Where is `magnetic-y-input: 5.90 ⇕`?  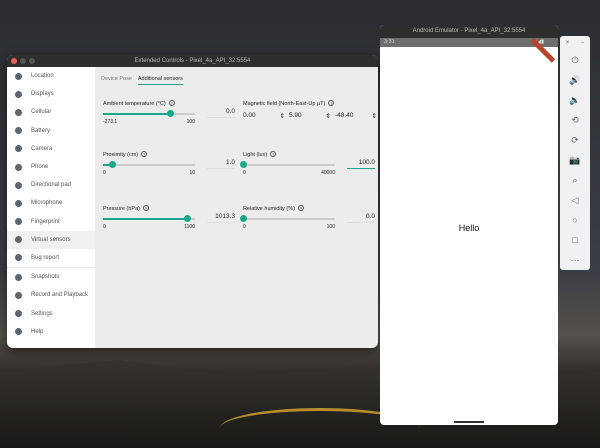 magnetic-y-input: 5.90 ⇕ is located at coordinates (310, 116).